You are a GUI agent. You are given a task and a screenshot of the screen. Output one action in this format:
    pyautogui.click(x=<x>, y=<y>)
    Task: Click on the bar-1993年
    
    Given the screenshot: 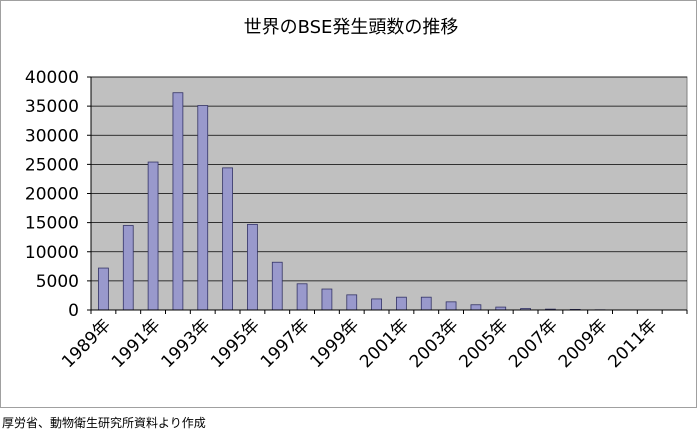 What is the action you would take?
    pyautogui.click(x=203, y=208)
    